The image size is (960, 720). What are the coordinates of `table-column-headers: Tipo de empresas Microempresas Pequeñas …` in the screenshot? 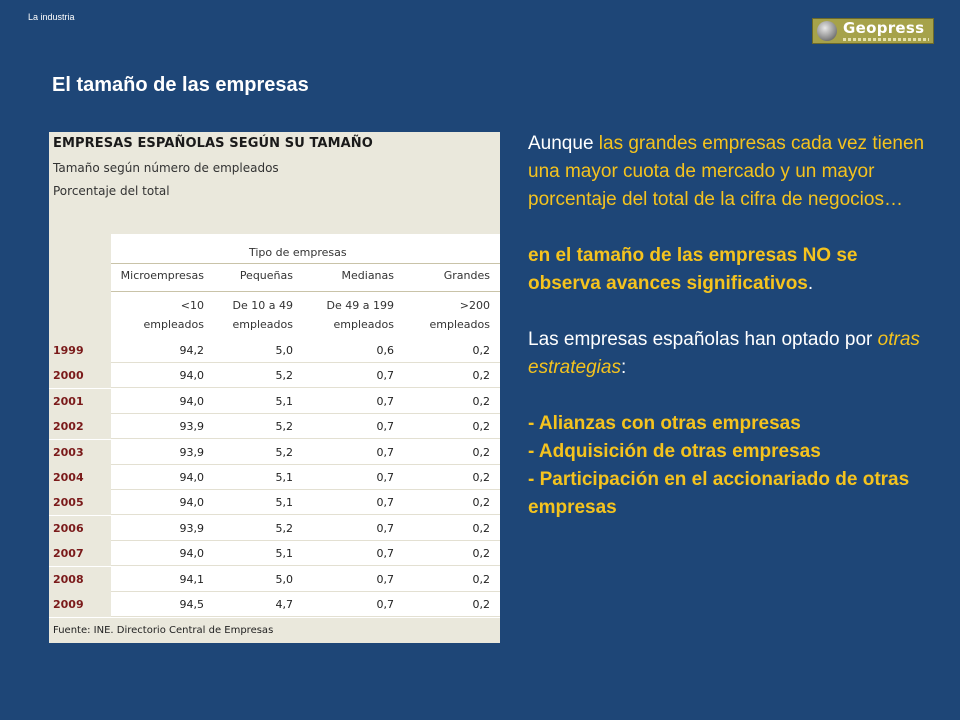 It's located at (274, 286).